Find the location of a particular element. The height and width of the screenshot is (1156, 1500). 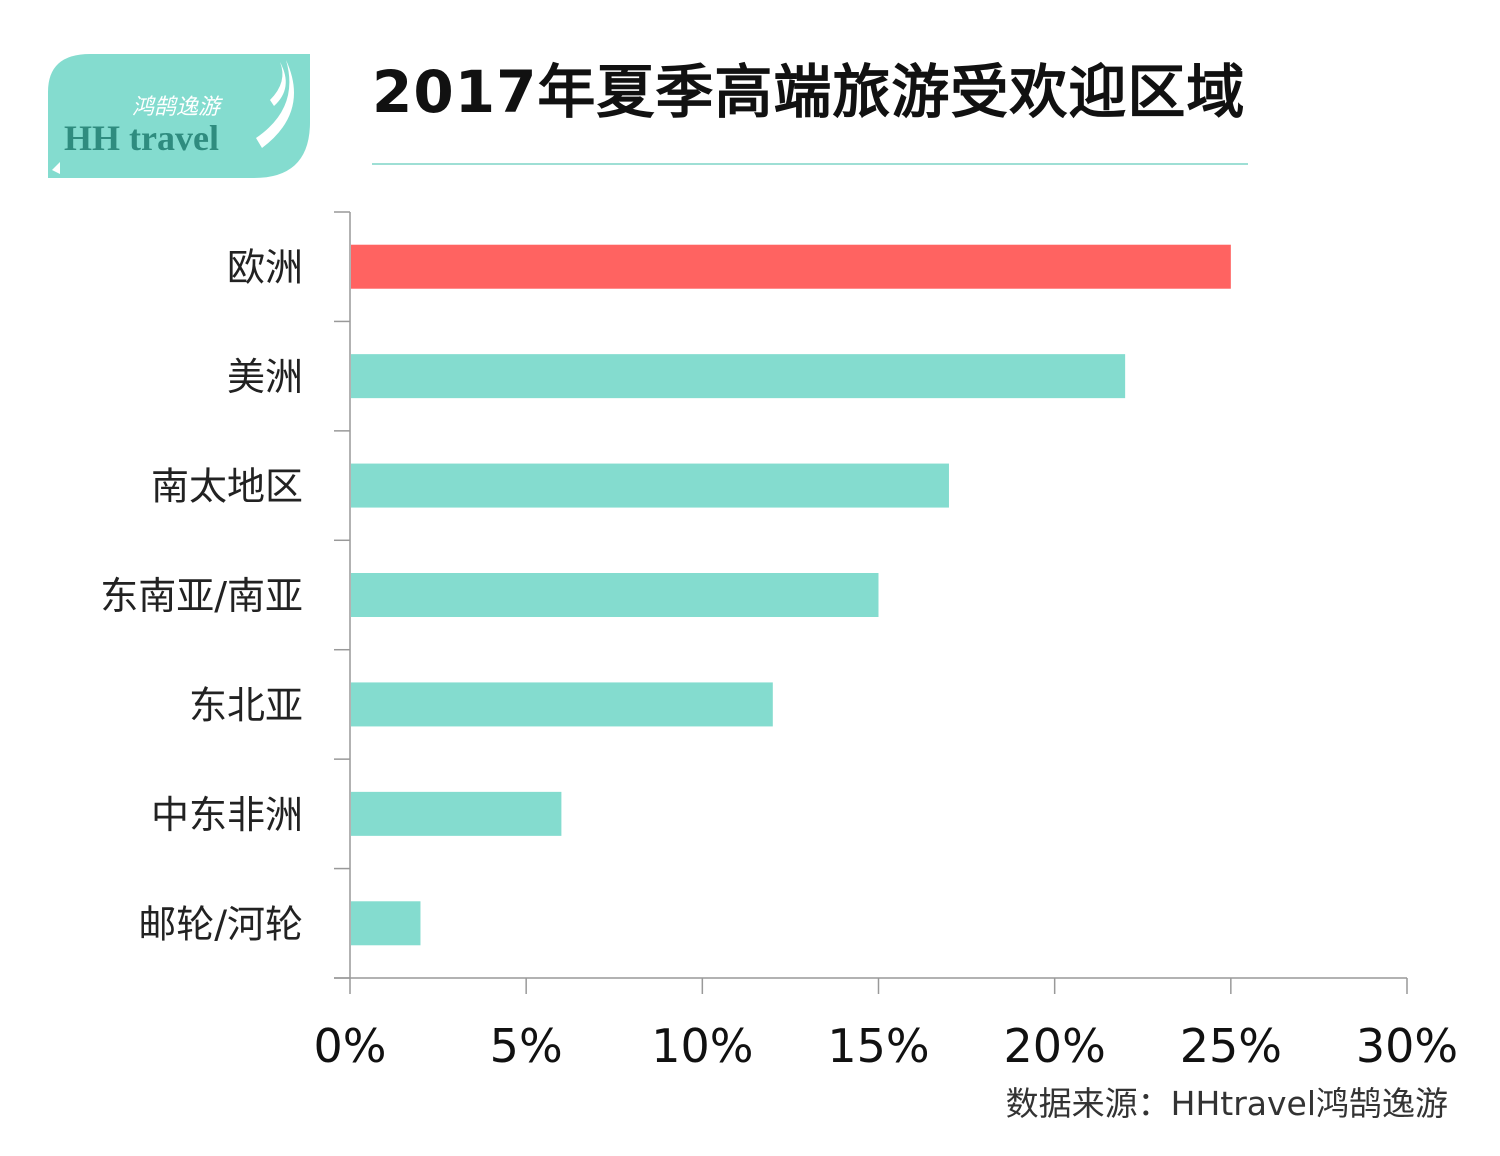

x-tick-label: 5% is located at coordinates (526, 1046).